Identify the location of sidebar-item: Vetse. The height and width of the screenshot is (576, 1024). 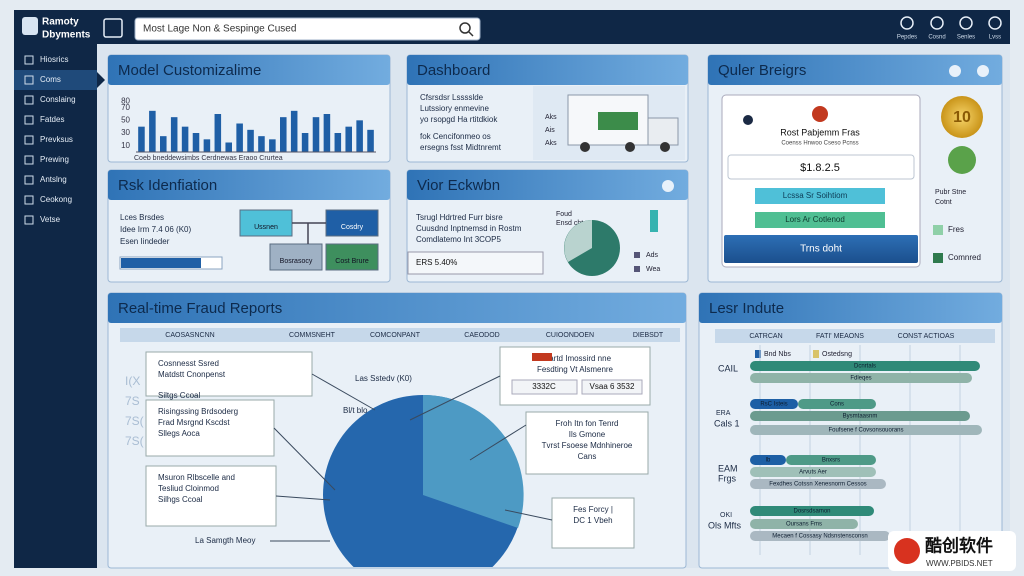
(50, 219).